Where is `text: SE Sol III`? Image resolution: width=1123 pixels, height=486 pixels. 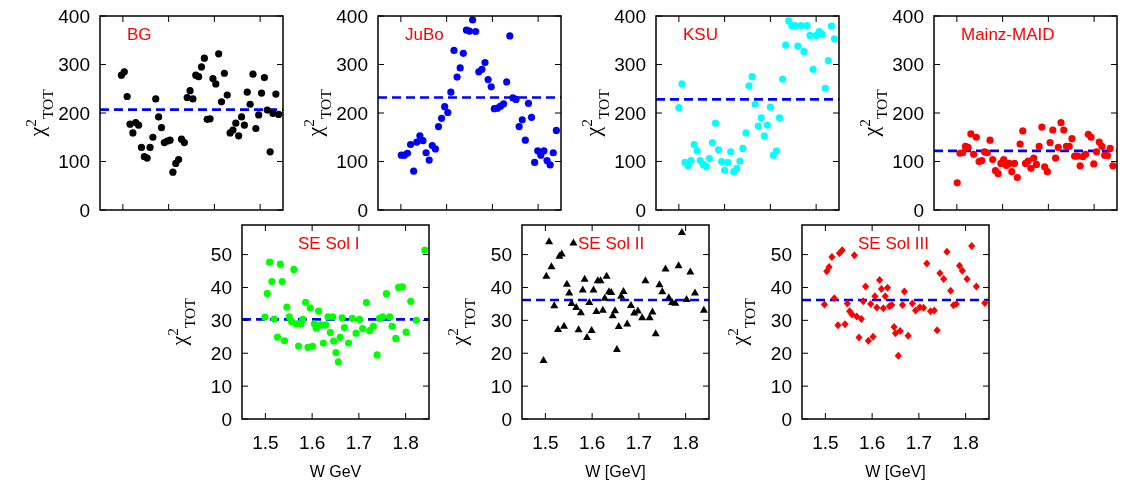
text: SE Sol III is located at coordinates (893, 243).